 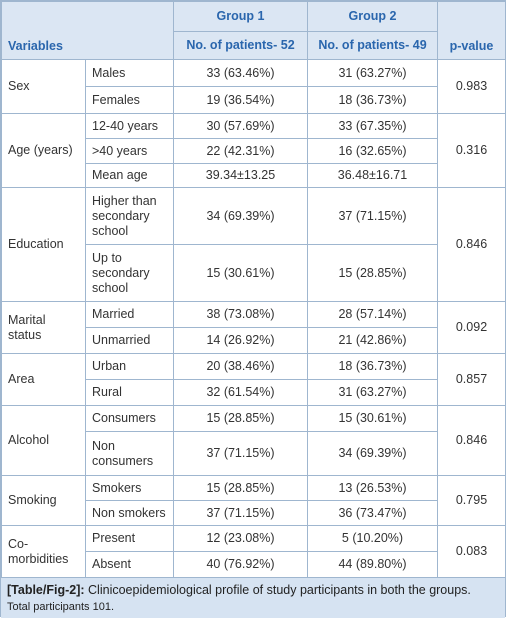 I want to click on patients-header: No. of patients- 52, so click(x=240, y=45).